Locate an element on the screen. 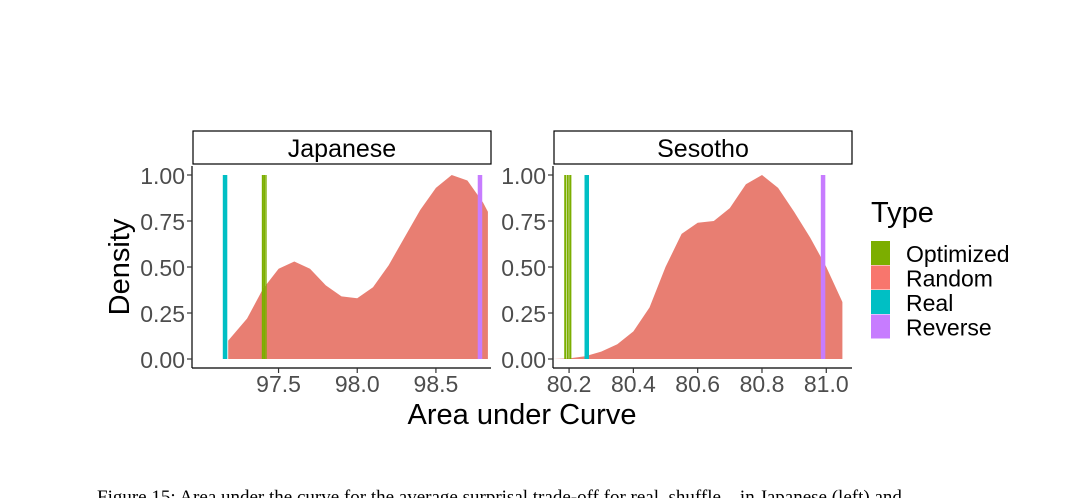 This screenshot has height=498, width=1082. x-tick-label: 81.0 is located at coordinates (826, 384).